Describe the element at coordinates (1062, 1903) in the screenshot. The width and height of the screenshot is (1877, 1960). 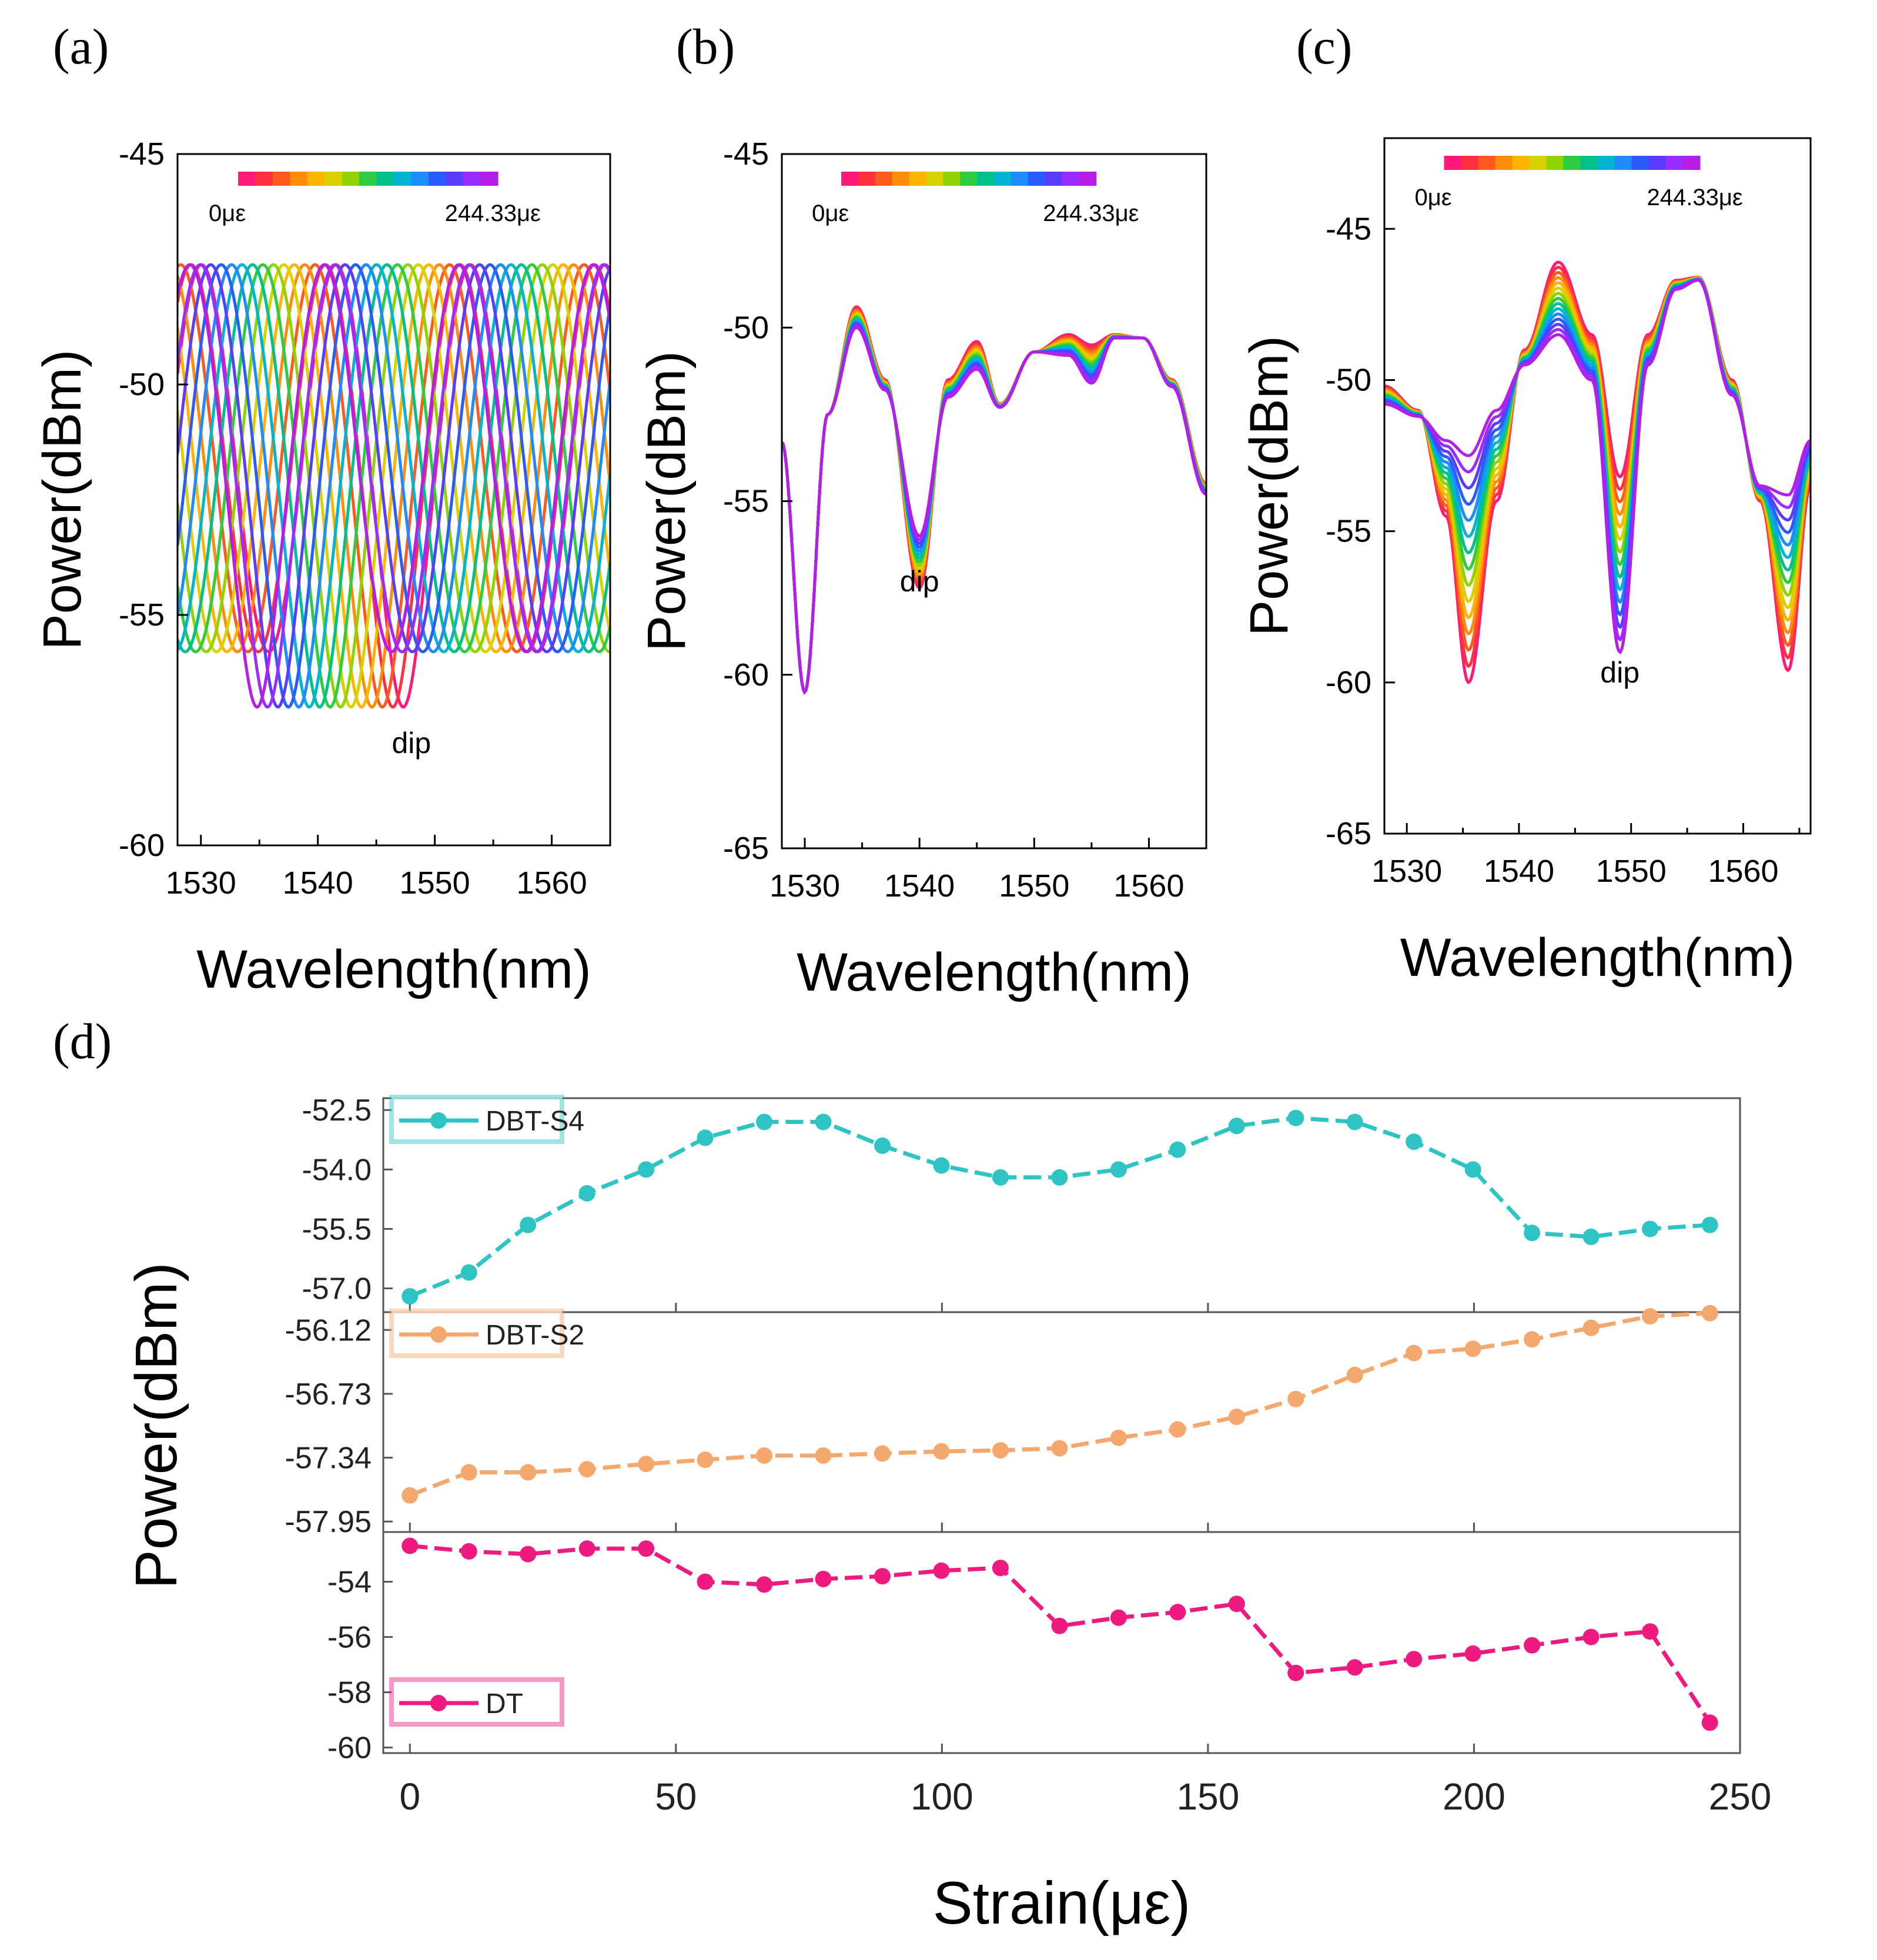
I see `strain-x-axis-title: Strain(με)` at that location.